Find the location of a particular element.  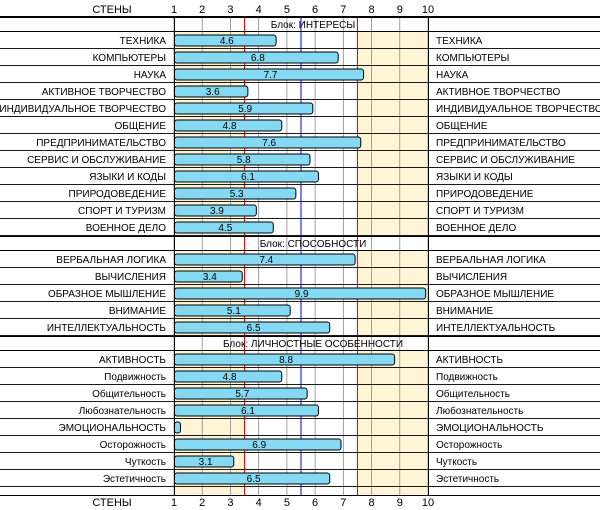

value-label-2-3: 6.1 is located at coordinates (248, 411).